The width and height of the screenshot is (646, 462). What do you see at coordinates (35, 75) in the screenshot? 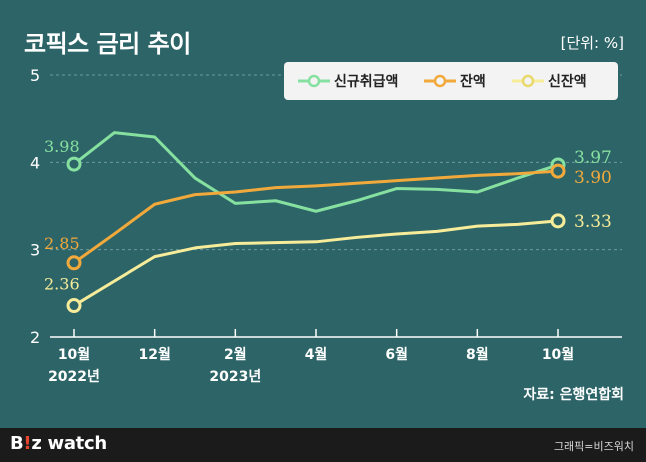
I see `y-tick-label: 5` at bounding box center [35, 75].